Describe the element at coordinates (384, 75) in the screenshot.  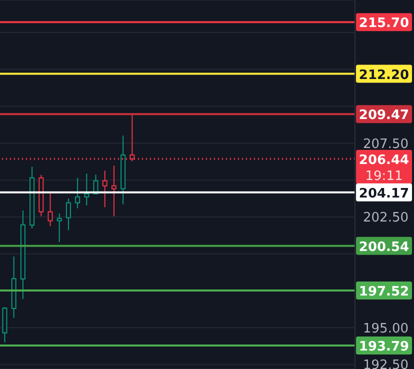
I see `ref-line-label: 212.20` at that location.